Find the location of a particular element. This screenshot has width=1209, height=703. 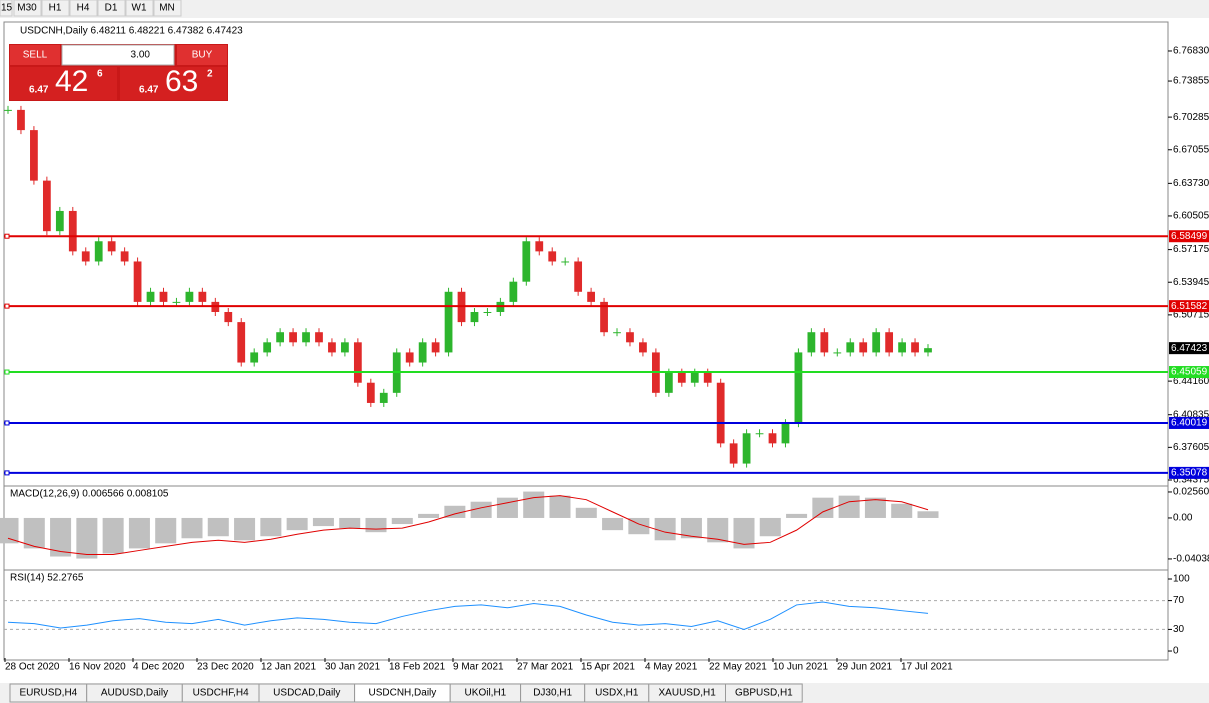

chart-tab-label: XAUUSD,H1 is located at coordinates (688, 693).